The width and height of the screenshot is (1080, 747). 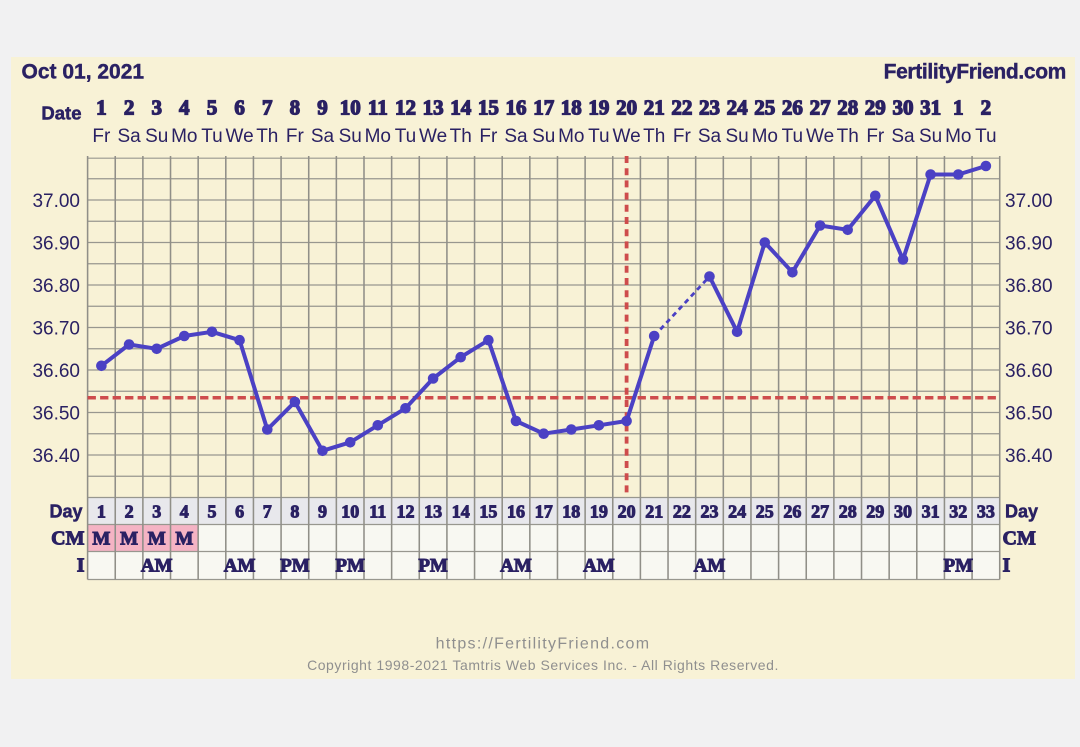 I want to click on svg-text: 24, so click(x=738, y=108).